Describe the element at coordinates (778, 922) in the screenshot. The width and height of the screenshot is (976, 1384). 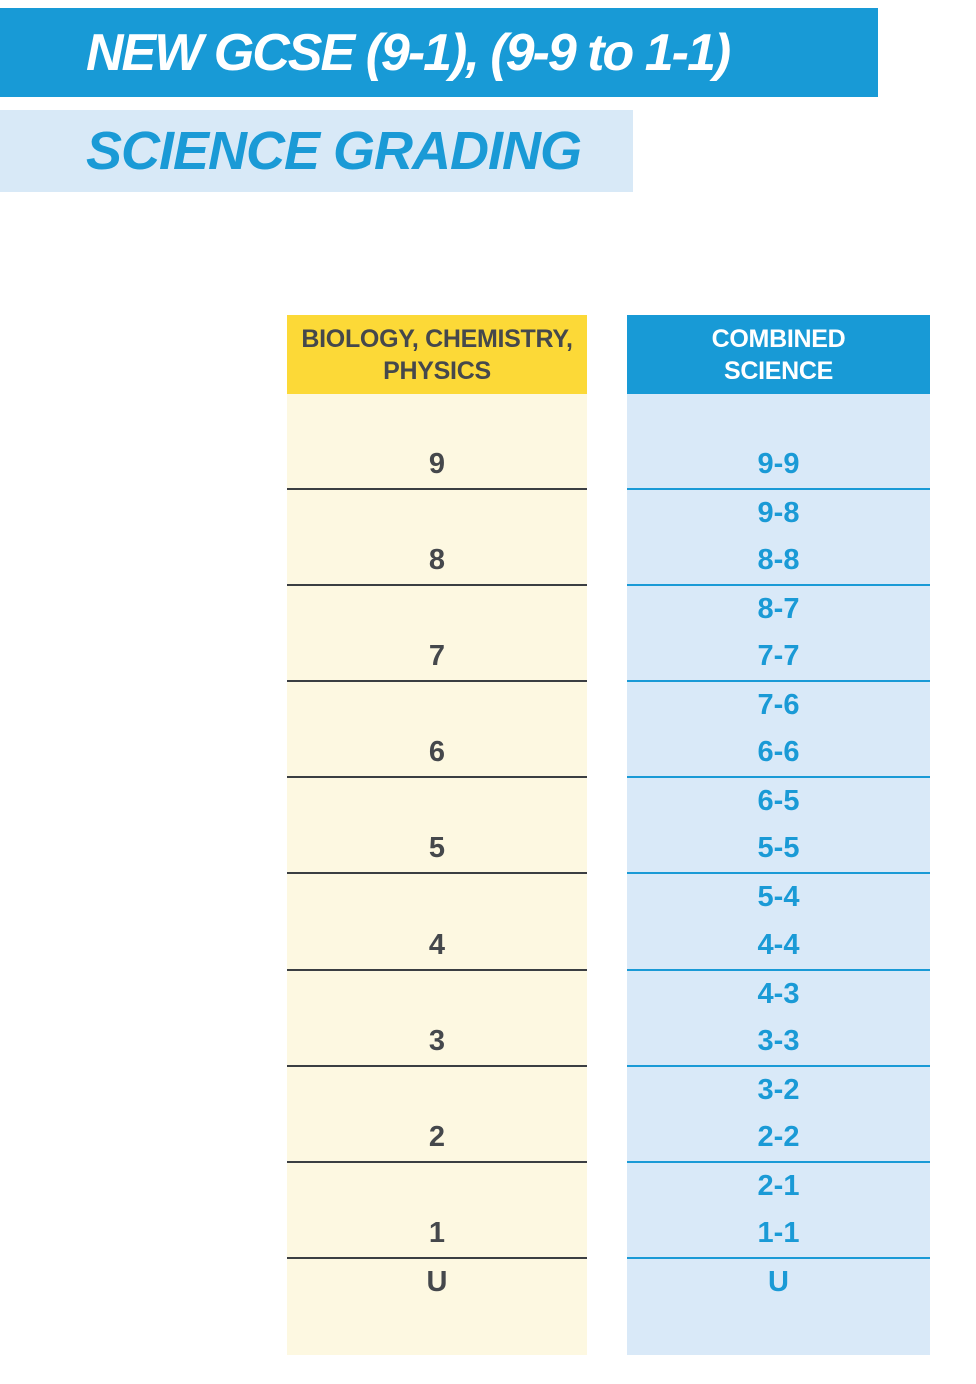
I see `grade-section: 5-4 4-4` at that location.